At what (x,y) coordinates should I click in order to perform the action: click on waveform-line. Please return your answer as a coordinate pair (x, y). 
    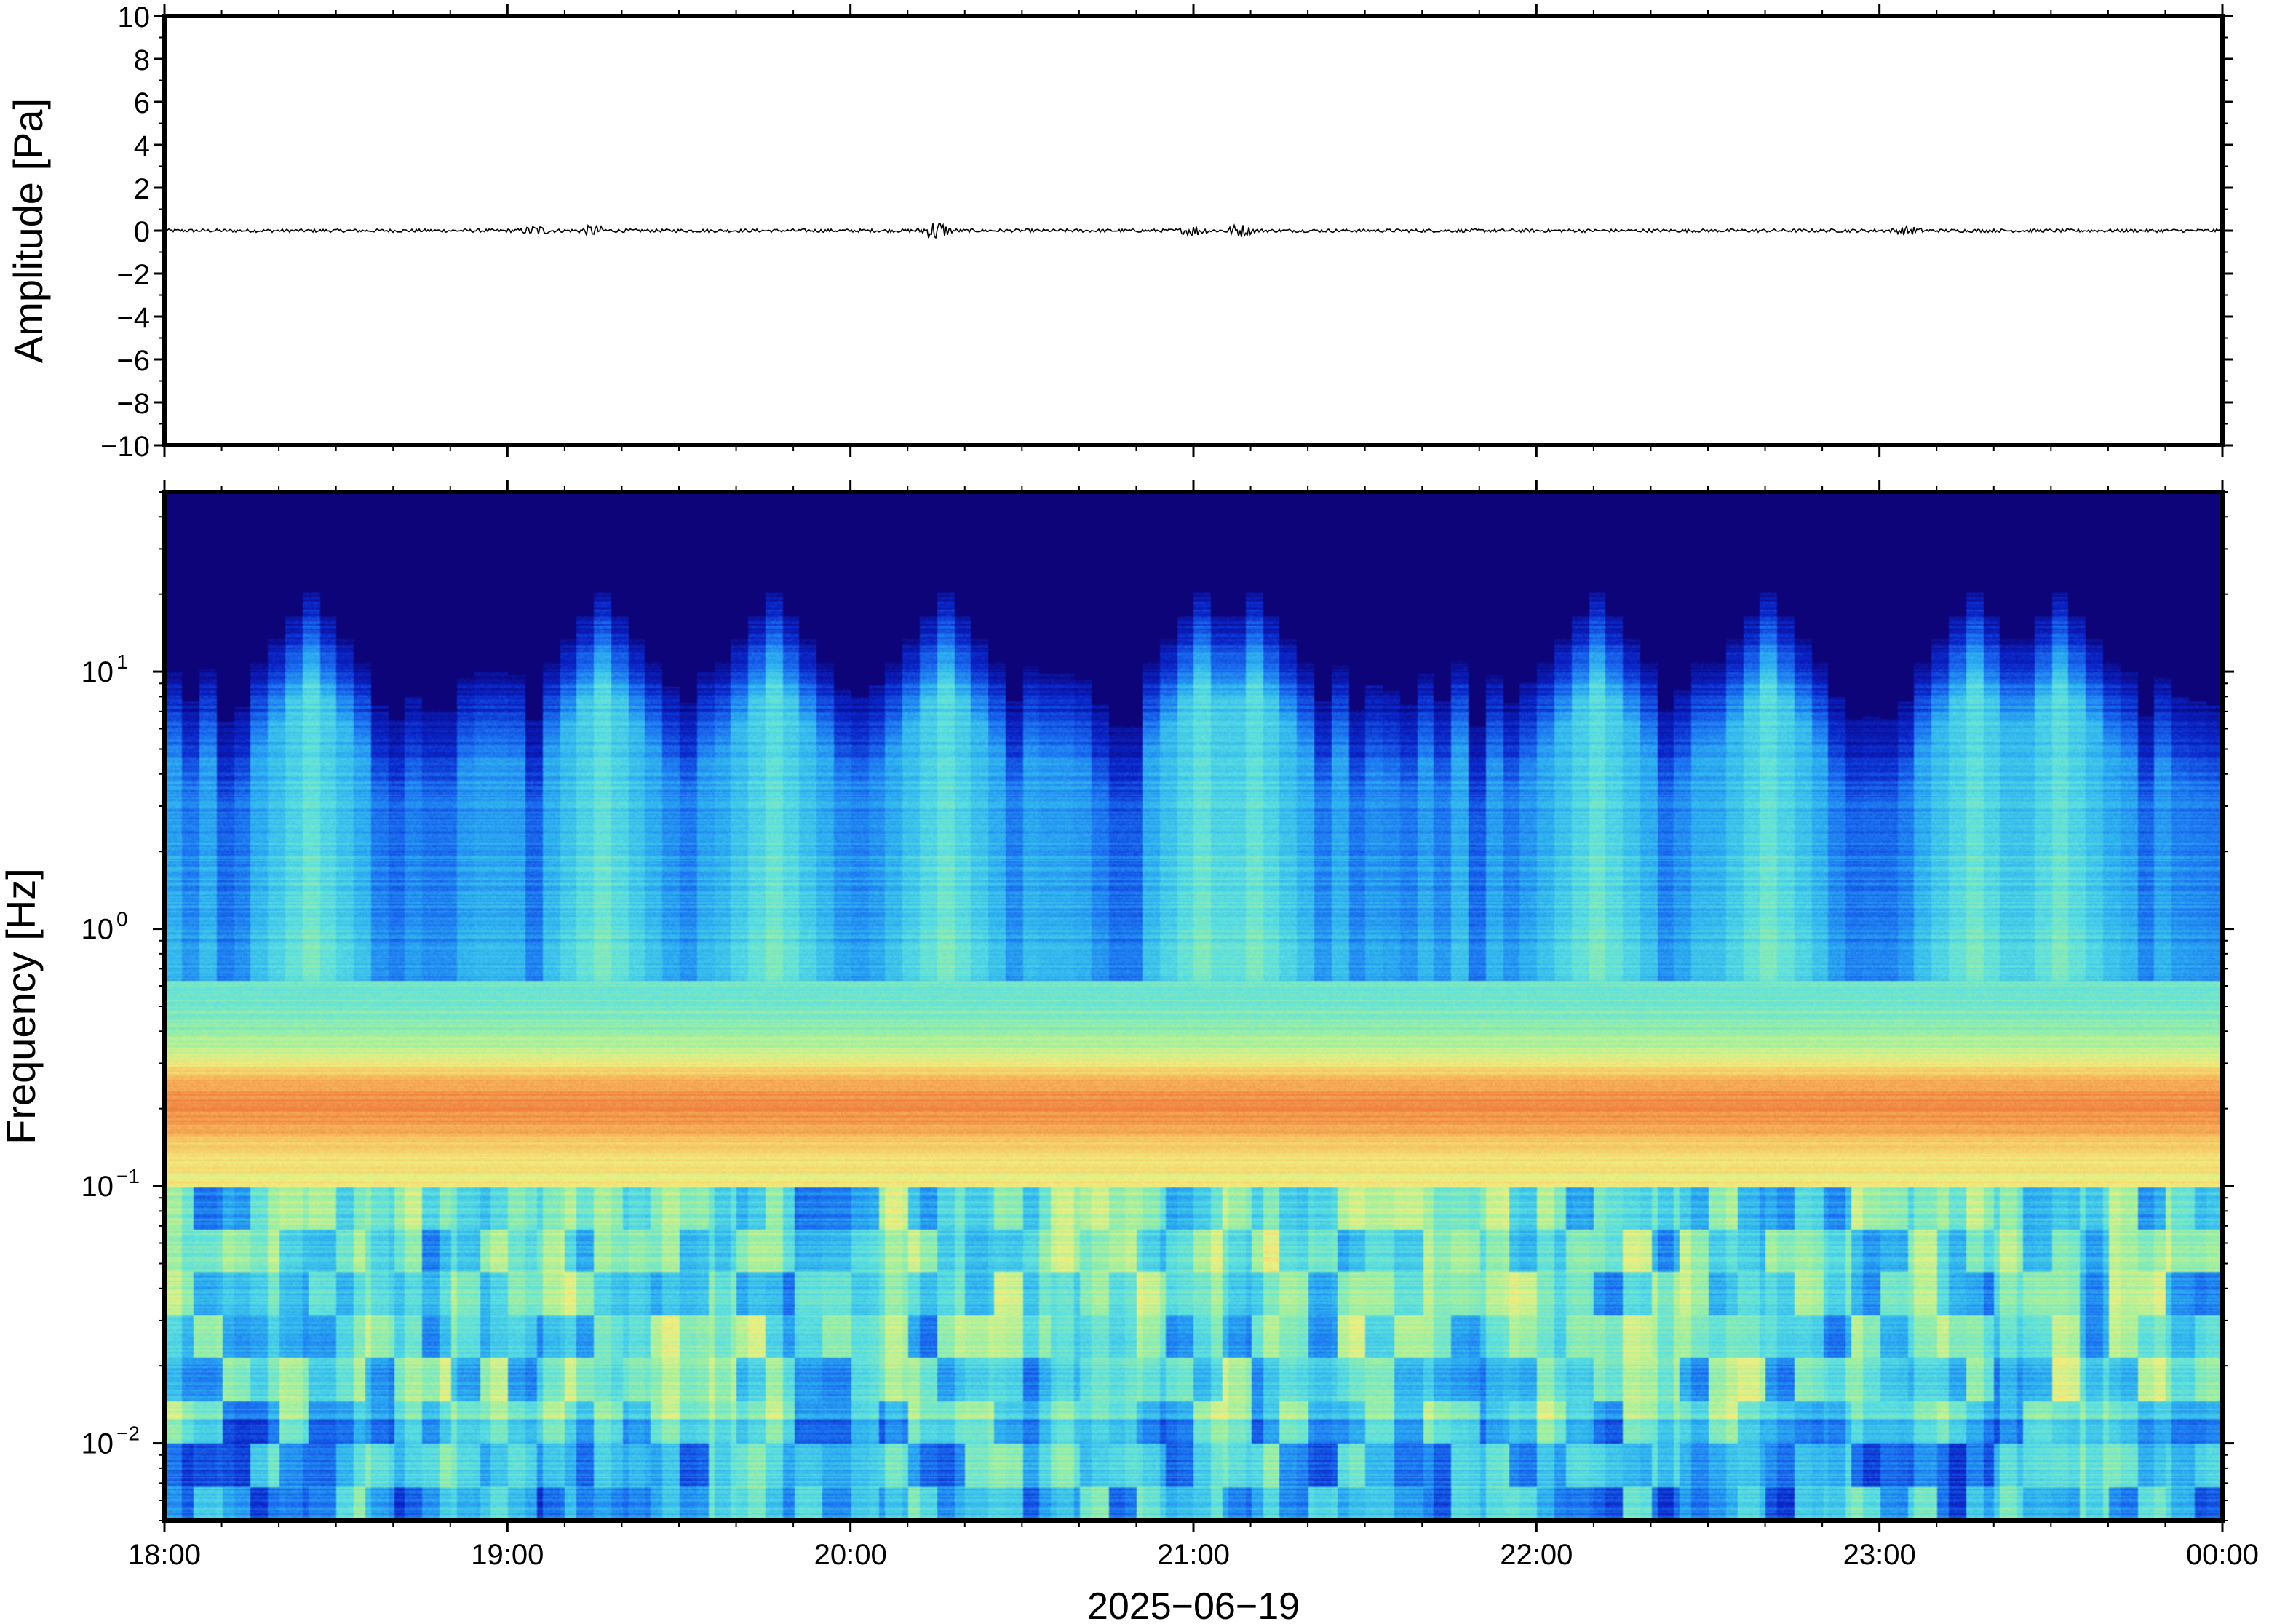
    Looking at the image, I should click on (1193, 231).